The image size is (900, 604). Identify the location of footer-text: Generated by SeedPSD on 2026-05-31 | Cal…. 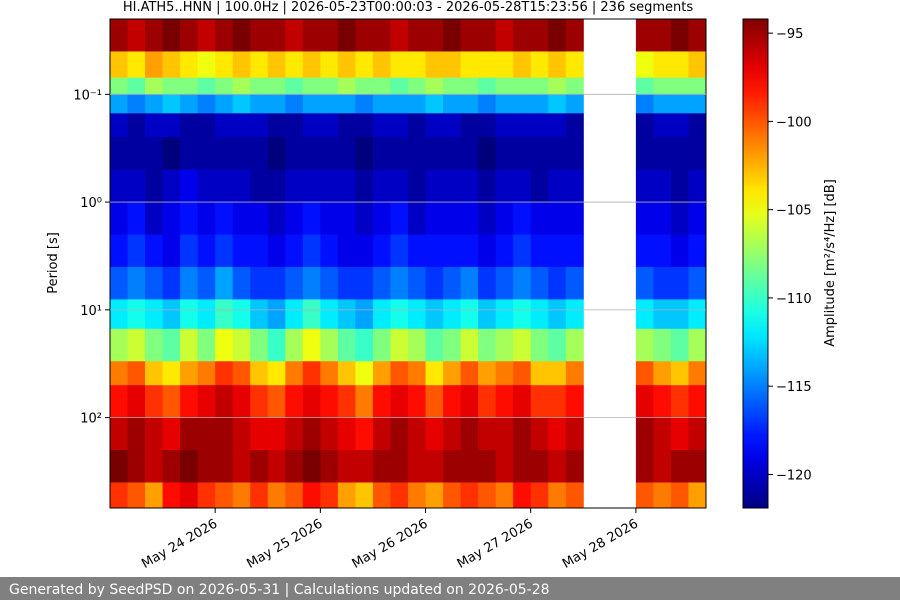
(279, 590).